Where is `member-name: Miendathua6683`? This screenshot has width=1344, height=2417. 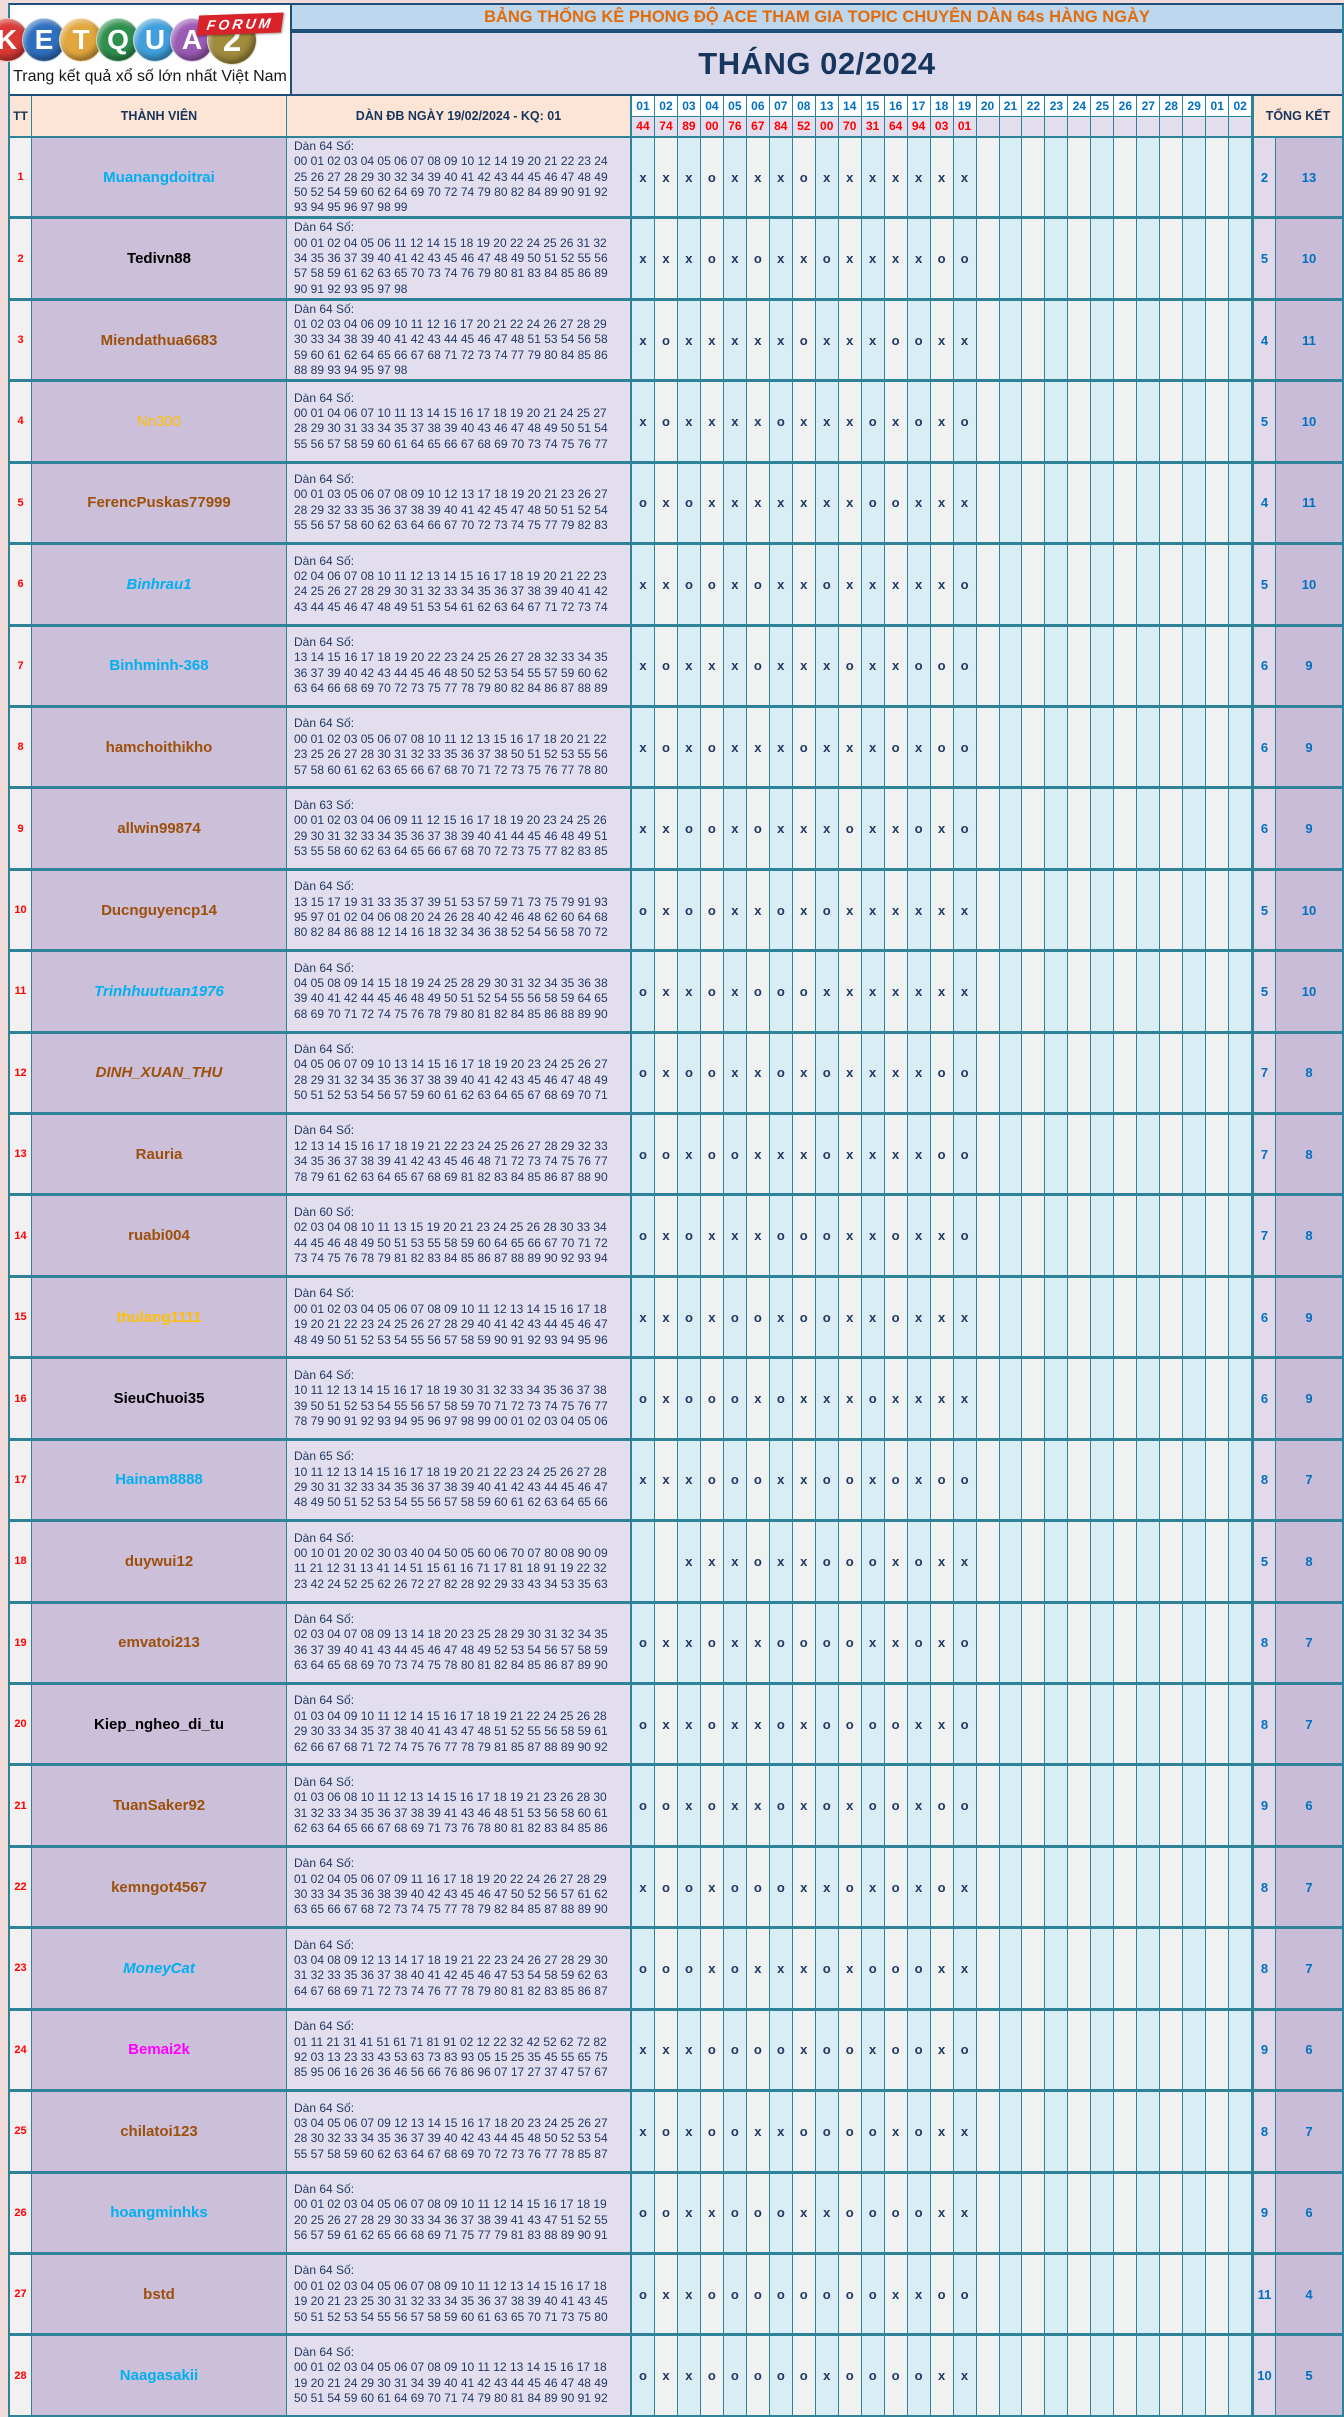
member-name: Miendathua6683 is located at coordinates (159, 340).